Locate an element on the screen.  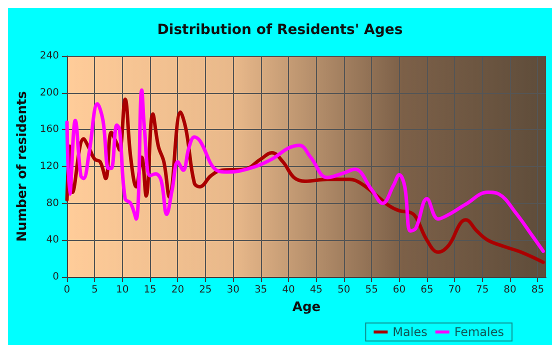
x-tick-label: 45 is located at coordinates (316, 290).